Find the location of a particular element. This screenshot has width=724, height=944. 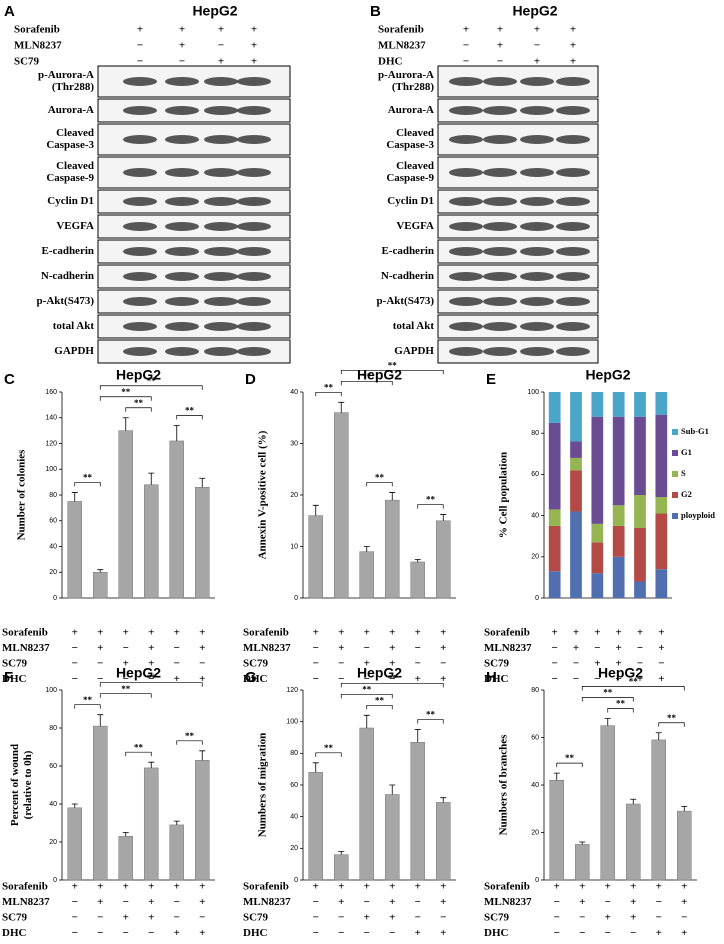

protein-label: Aurora-A is located at coordinates (411, 110).